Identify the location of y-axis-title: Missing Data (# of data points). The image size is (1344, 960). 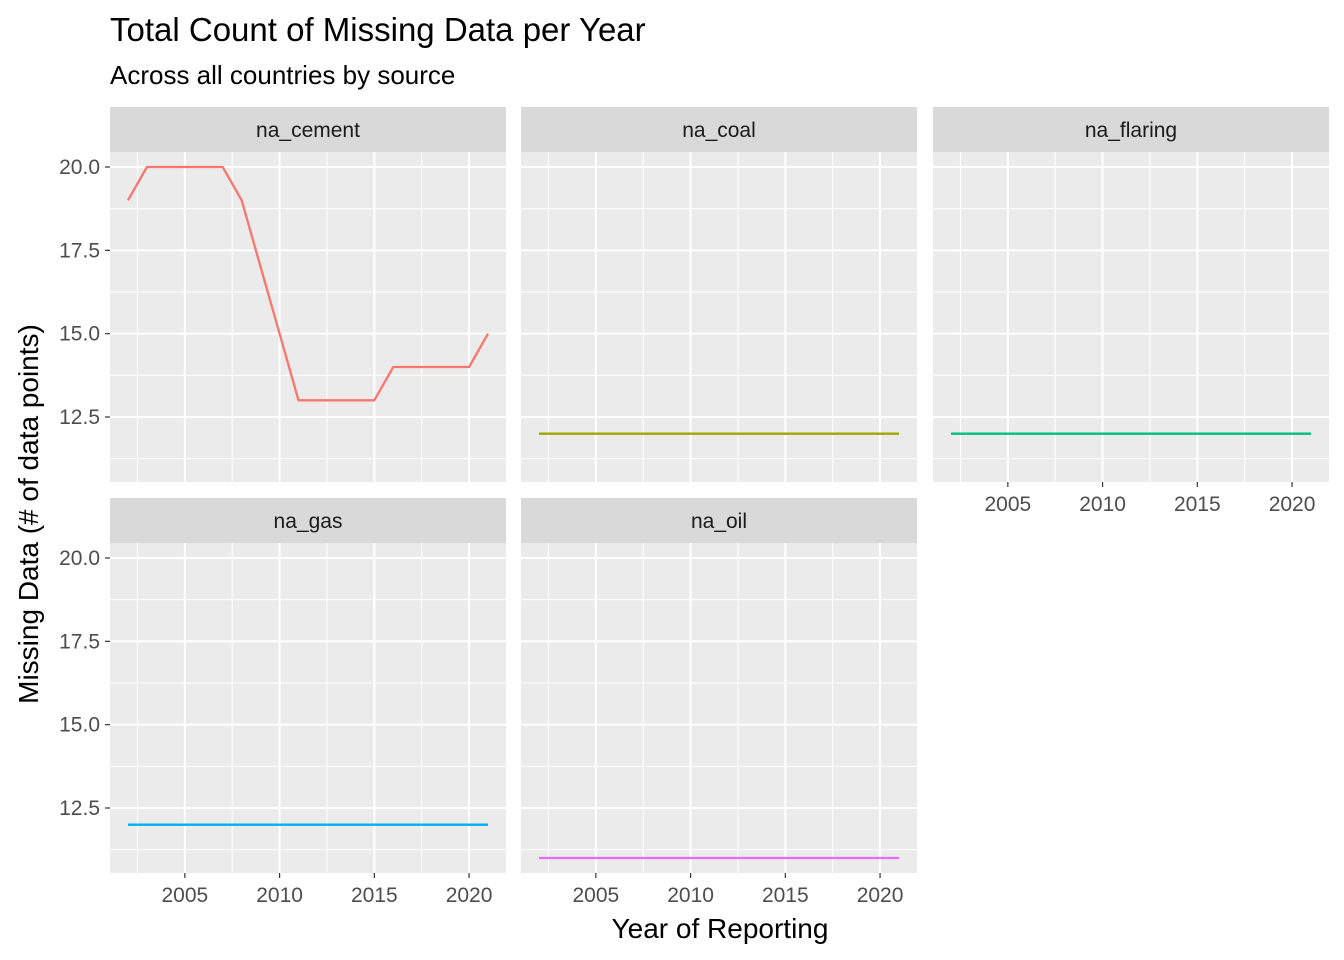
(28, 514).